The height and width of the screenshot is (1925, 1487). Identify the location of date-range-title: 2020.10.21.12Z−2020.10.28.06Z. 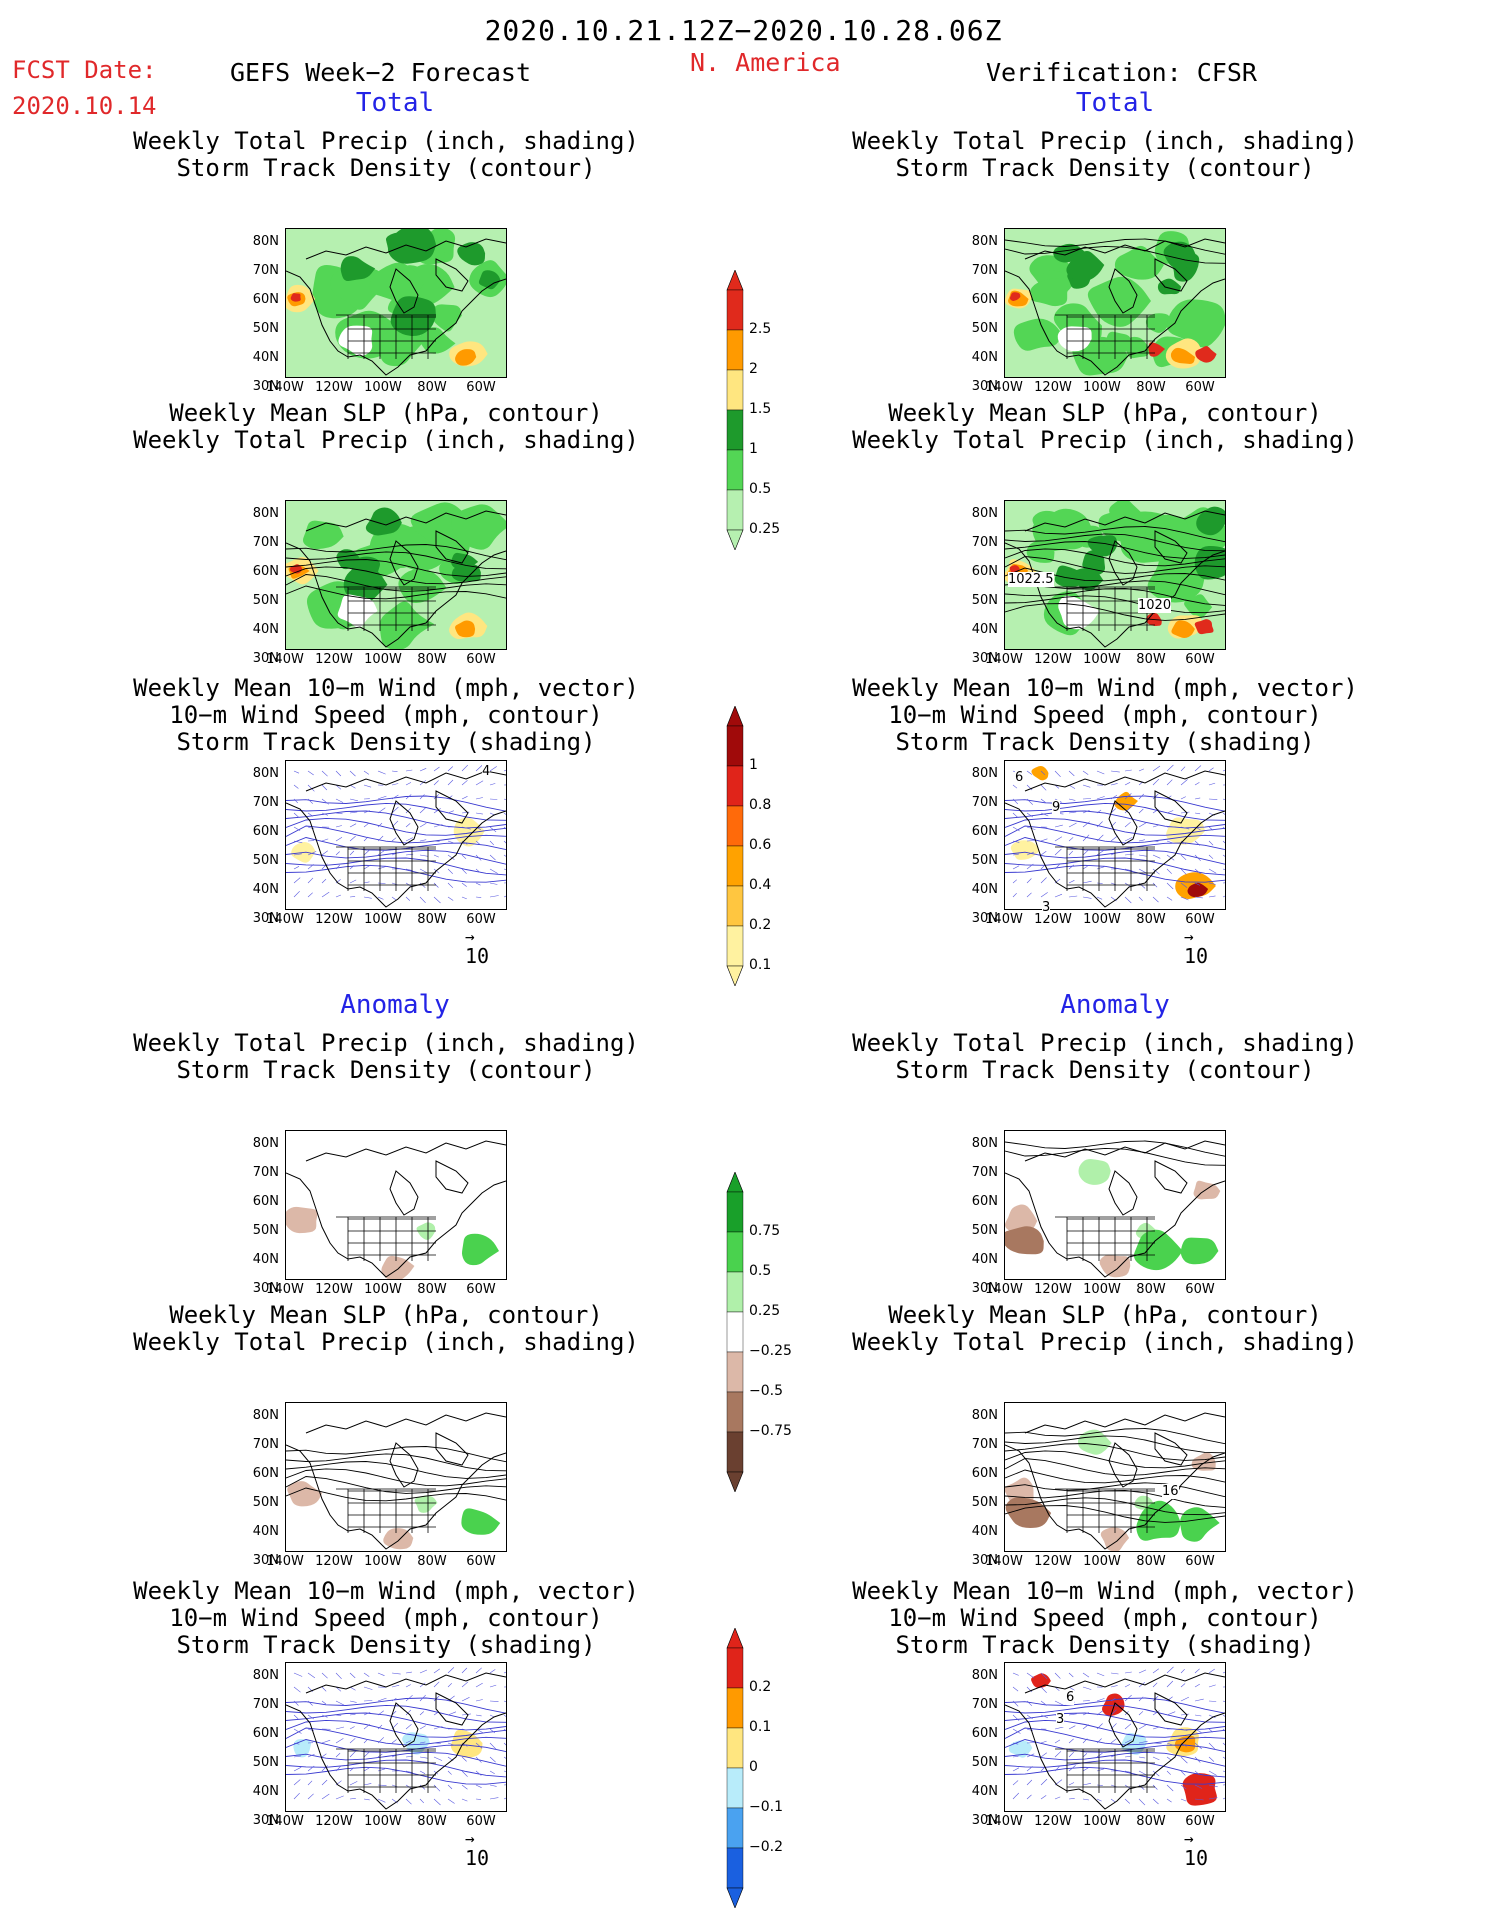
(743, 30).